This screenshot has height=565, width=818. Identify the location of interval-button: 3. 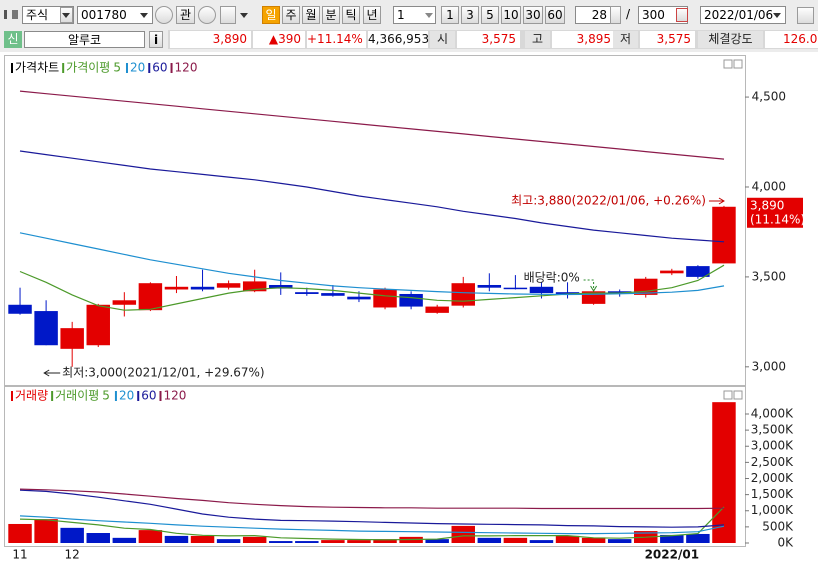
(470, 15).